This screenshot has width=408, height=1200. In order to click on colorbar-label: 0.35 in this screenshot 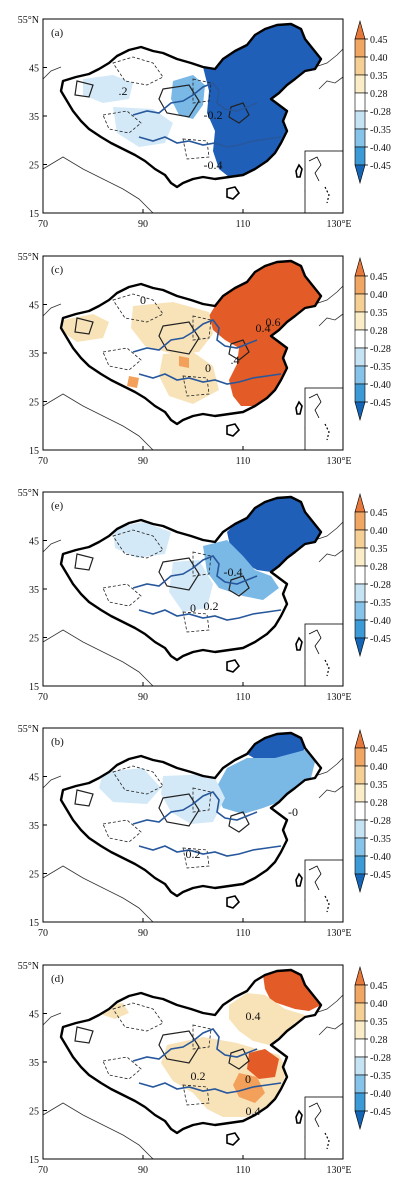, I will do `click(379, 785)`.